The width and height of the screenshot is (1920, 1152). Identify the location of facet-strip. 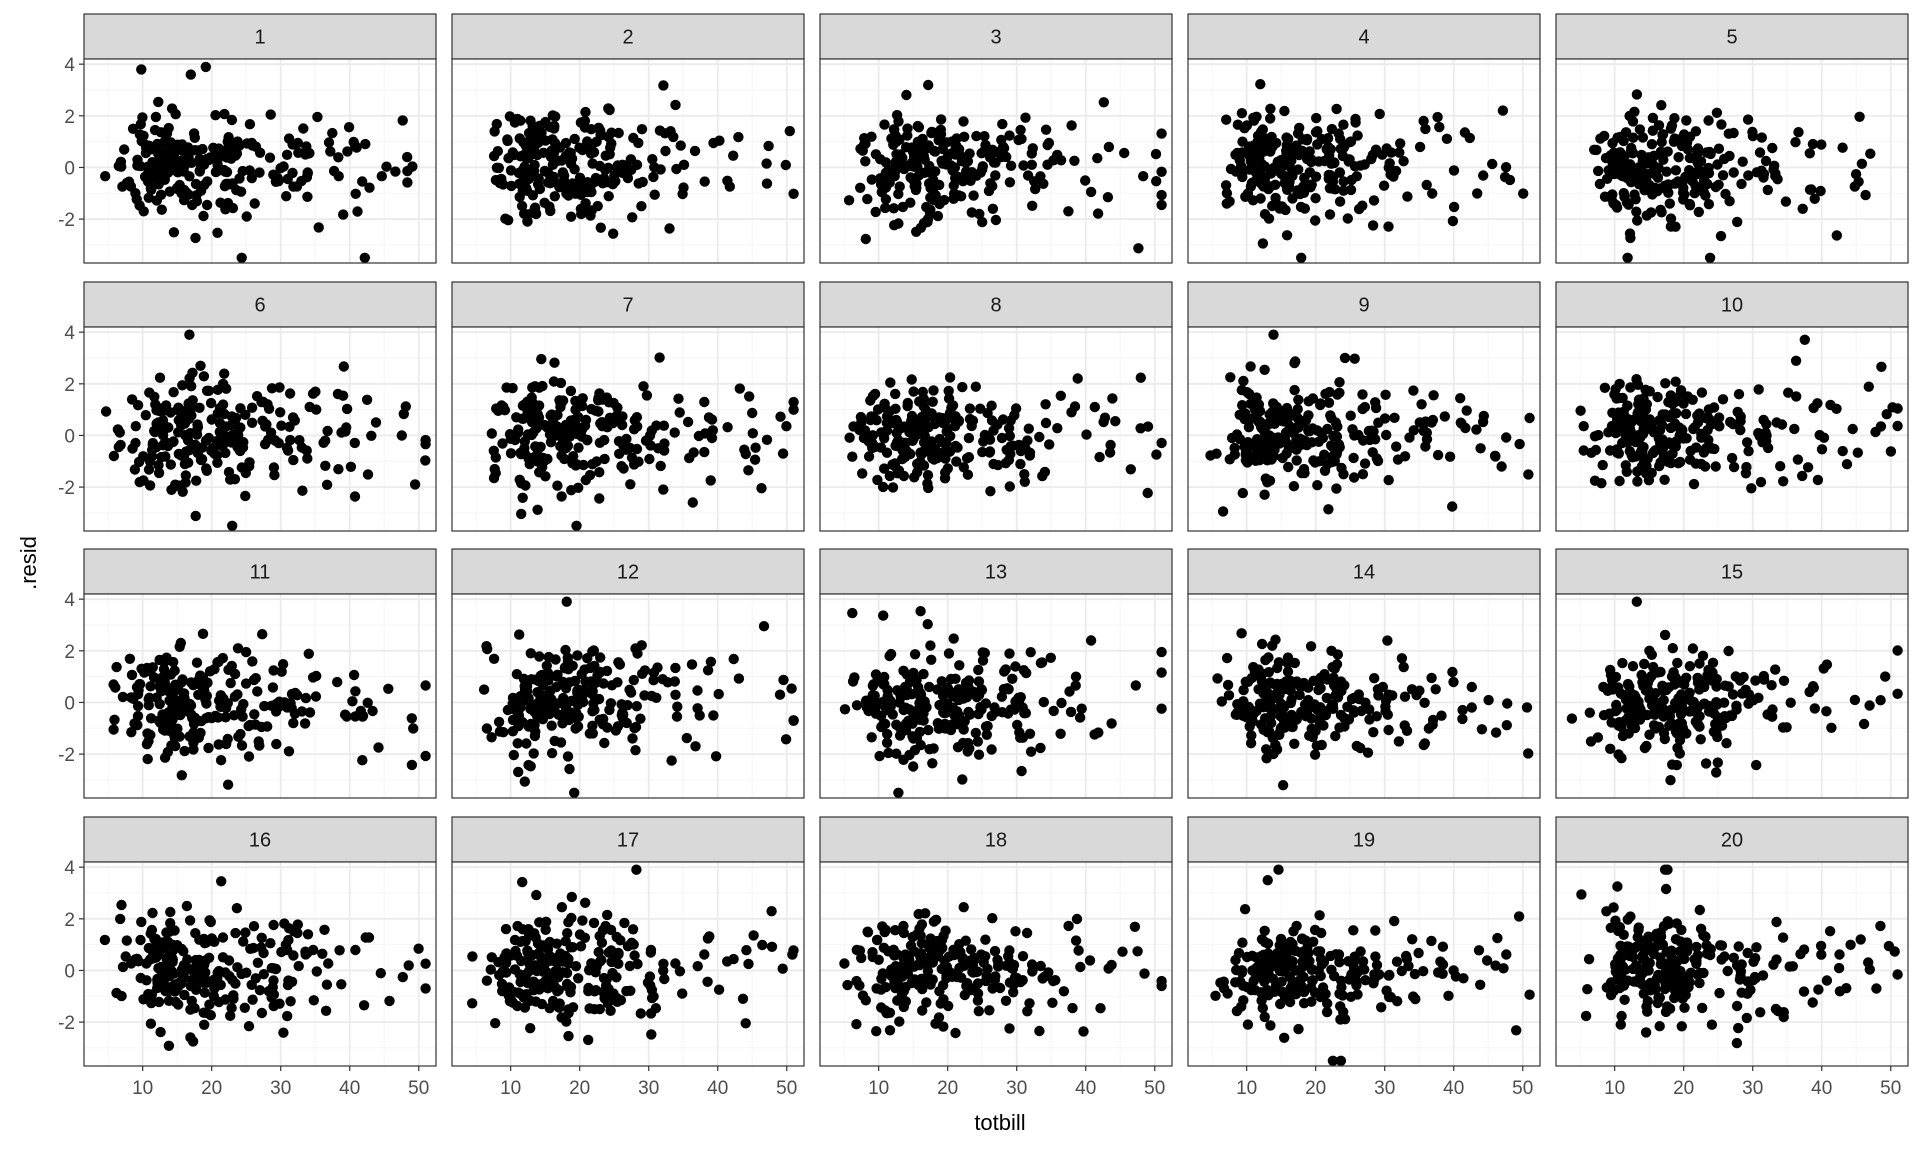
(628, 571).